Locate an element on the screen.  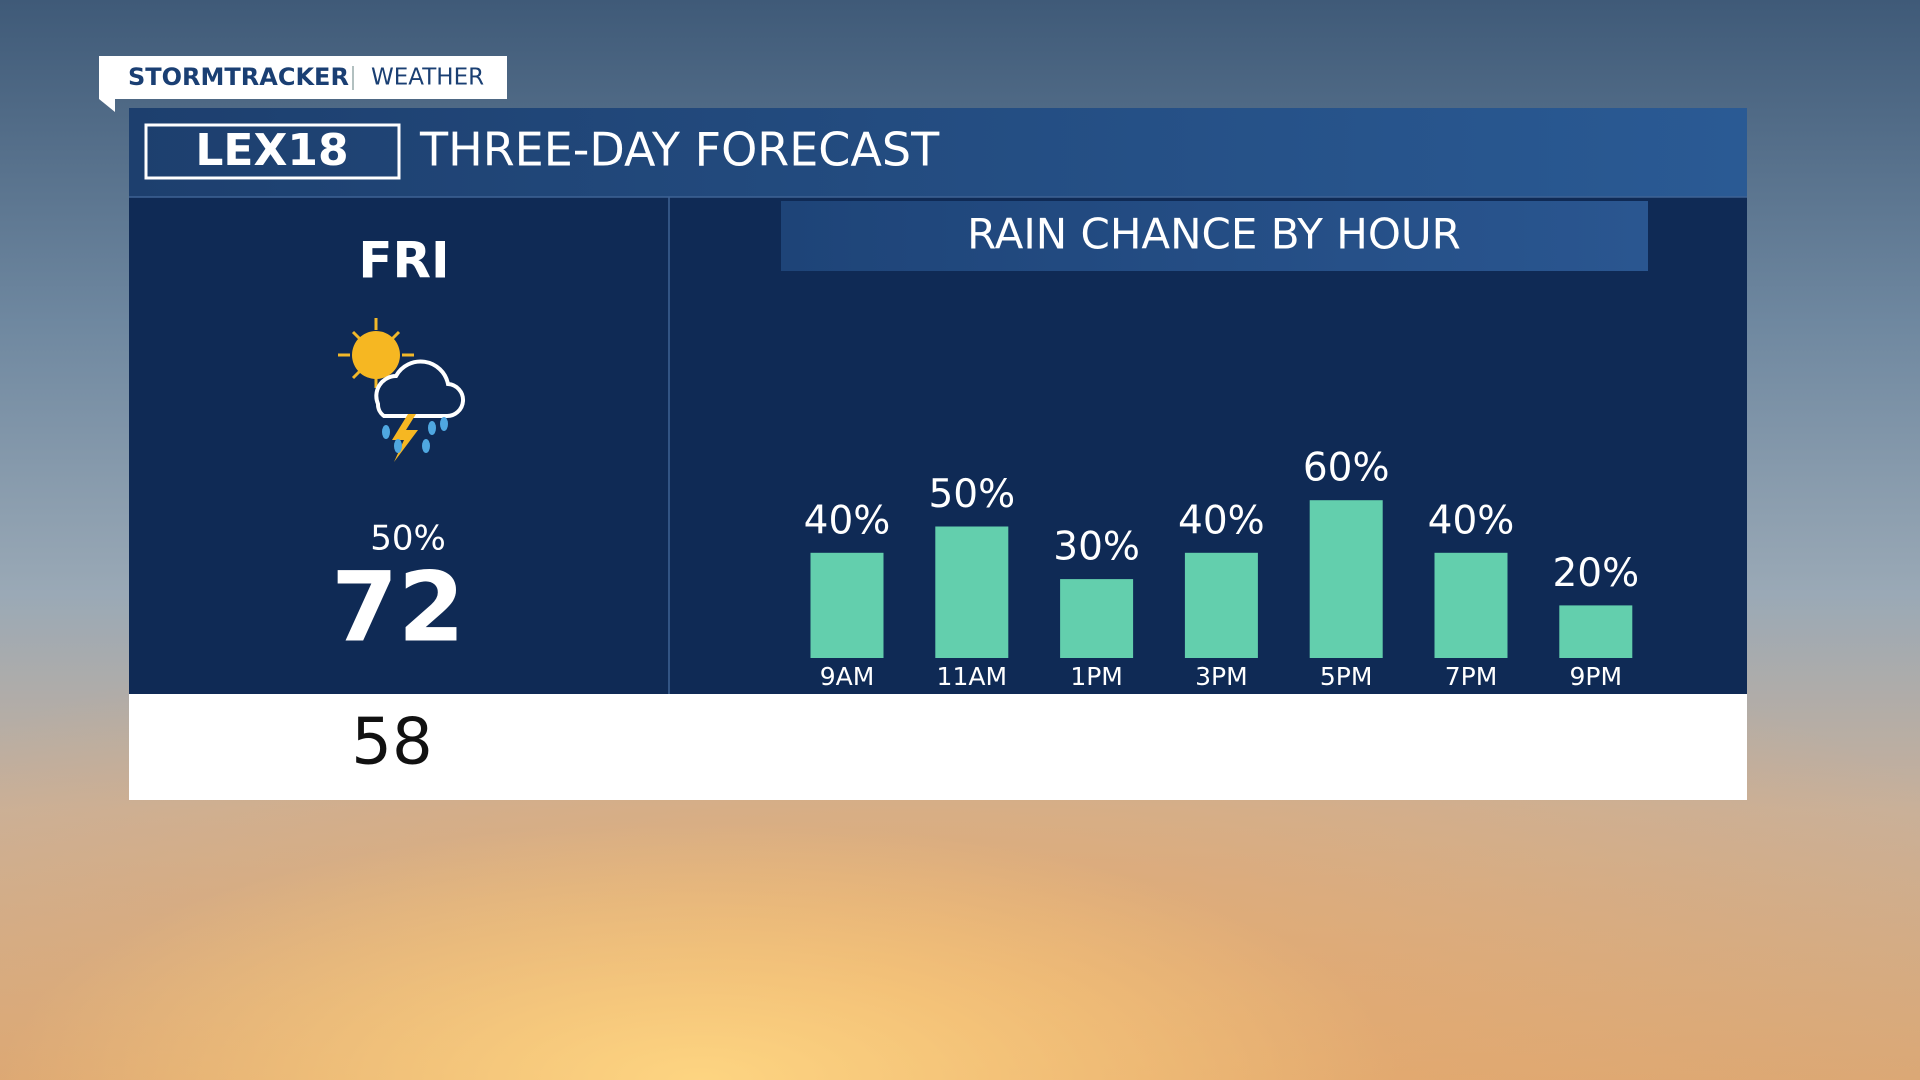
value-label: 20% is located at coordinates (1595, 573).